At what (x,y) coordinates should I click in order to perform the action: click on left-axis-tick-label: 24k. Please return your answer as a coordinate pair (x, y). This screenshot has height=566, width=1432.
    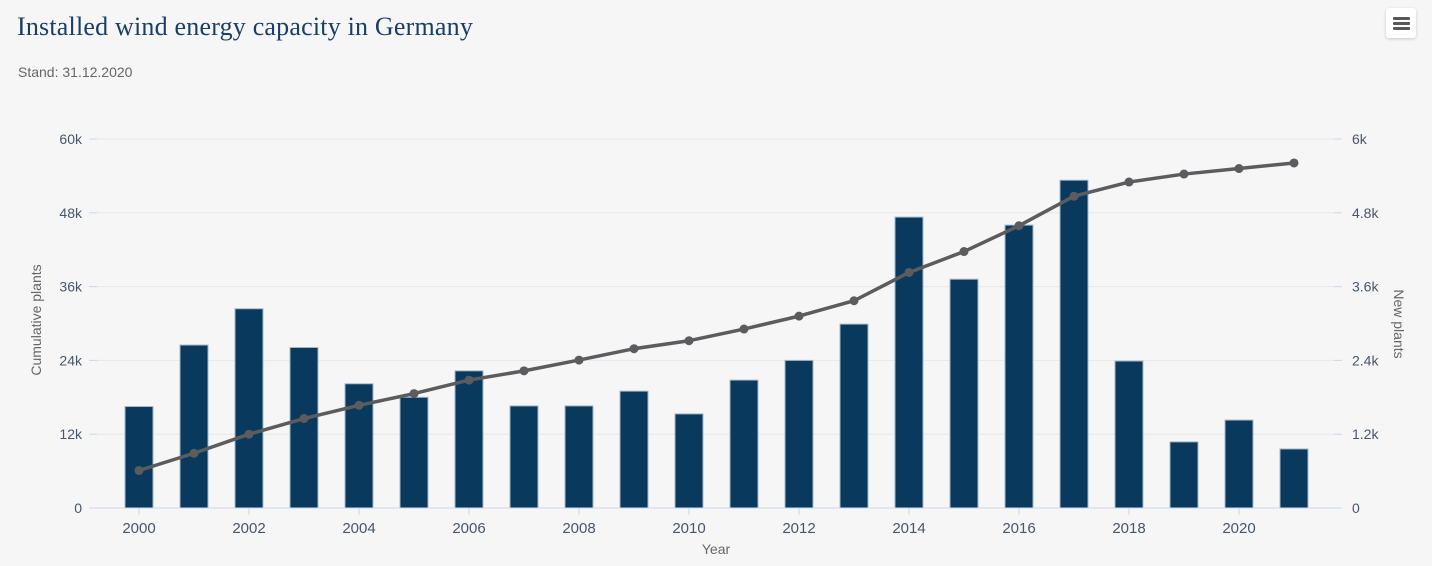
    Looking at the image, I should click on (71, 360).